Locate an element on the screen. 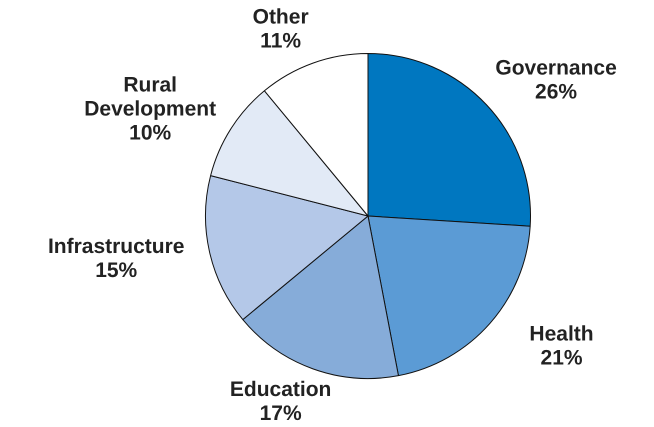  data-label: 10% is located at coordinates (150, 133).